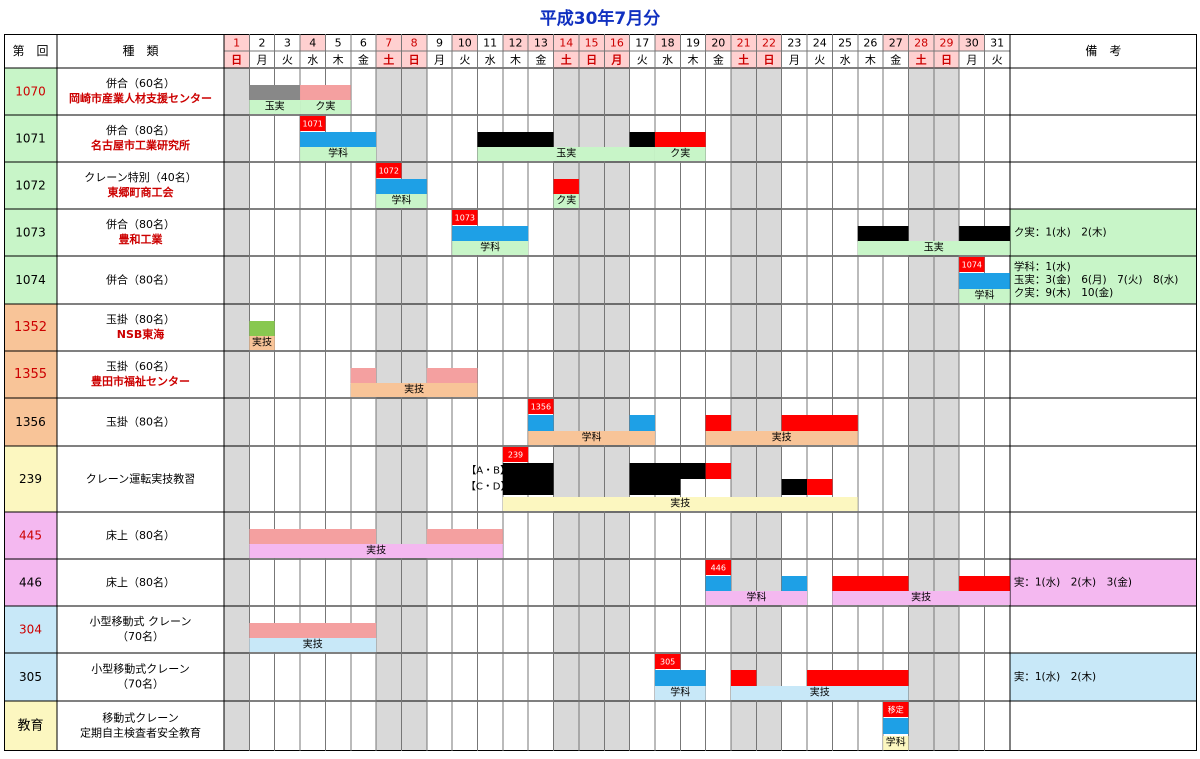 Image resolution: width=1200 pixels, height=759 pixels. I want to click on course-number: 1352, so click(30, 327).